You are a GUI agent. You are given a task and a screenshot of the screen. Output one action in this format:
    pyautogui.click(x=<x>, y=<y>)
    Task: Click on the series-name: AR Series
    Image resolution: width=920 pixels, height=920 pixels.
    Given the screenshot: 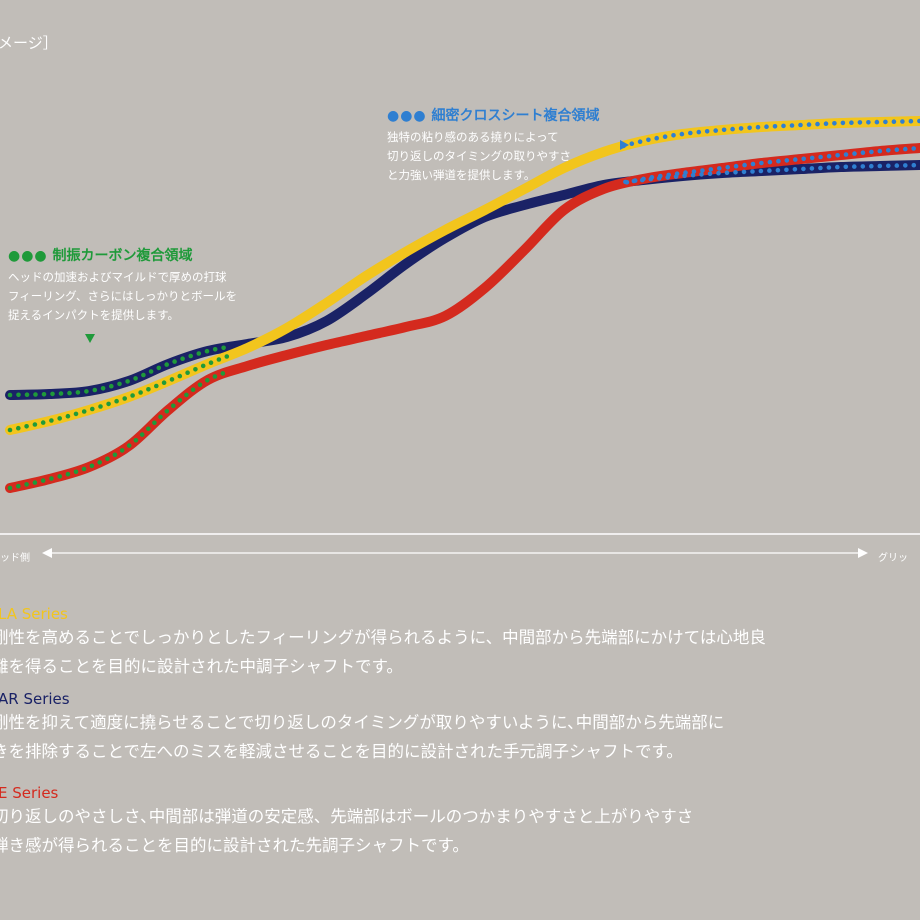 What is the action you would take?
    pyautogui.click(x=35, y=699)
    